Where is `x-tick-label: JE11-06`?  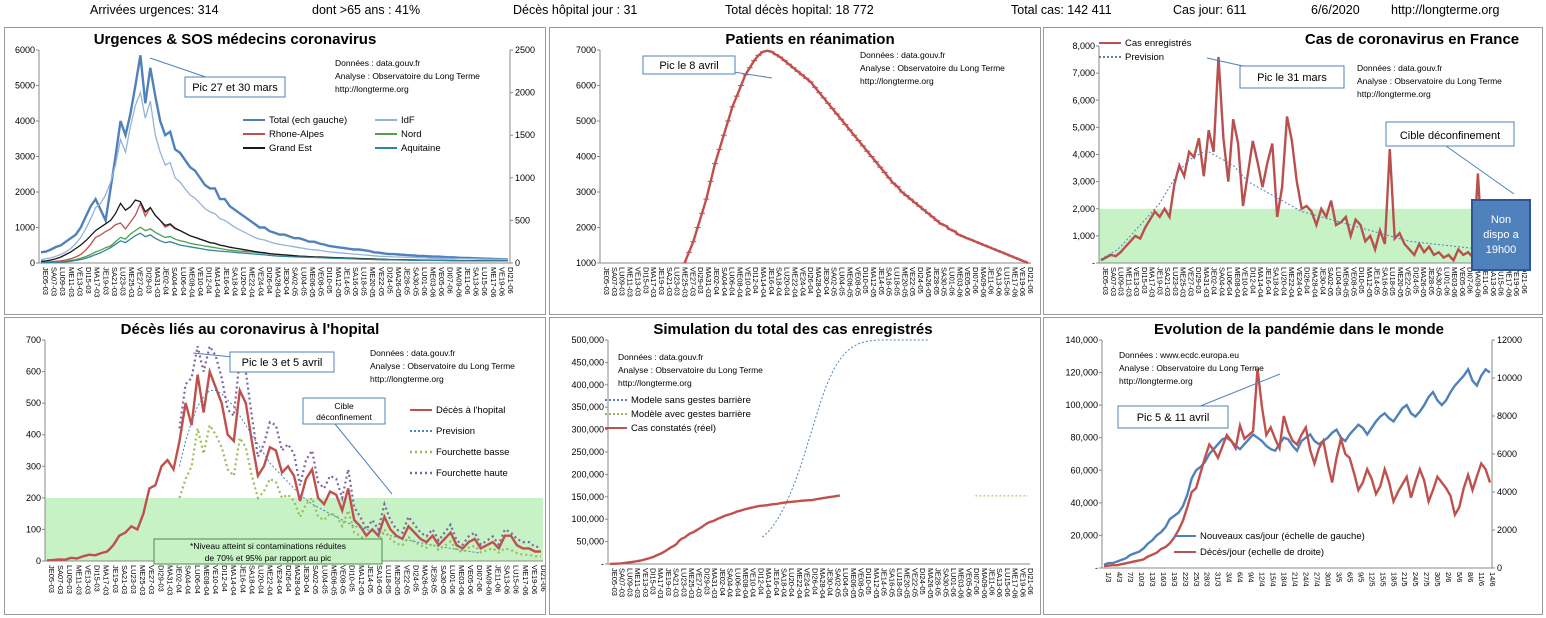 x-tick-label: JE11-06 is located at coordinates (991, 280).